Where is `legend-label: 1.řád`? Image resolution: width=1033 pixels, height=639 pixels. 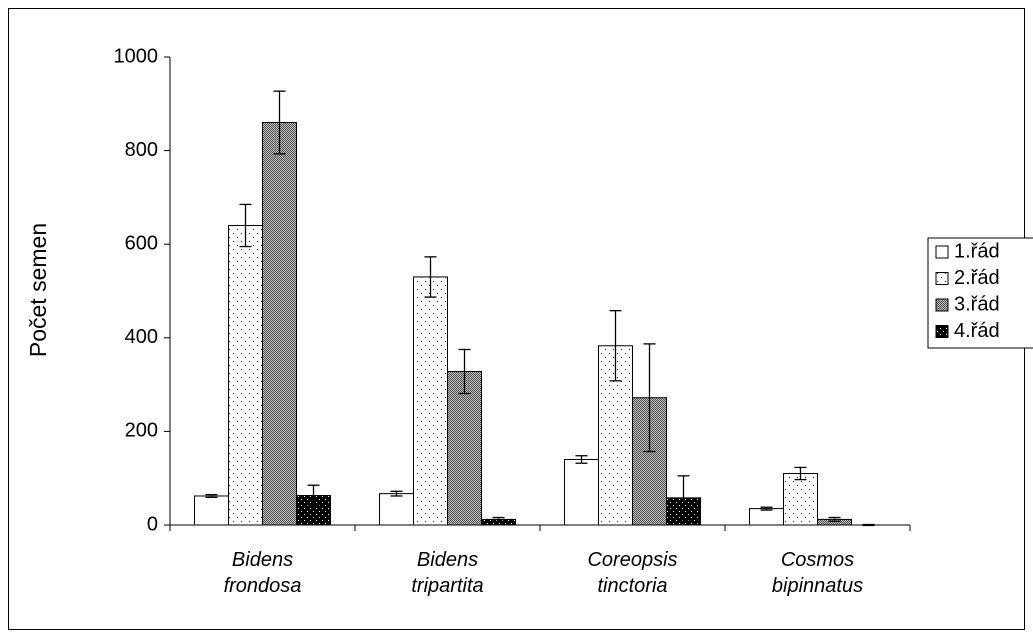 legend-label: 1.řád is located at coordinates (977, 251).